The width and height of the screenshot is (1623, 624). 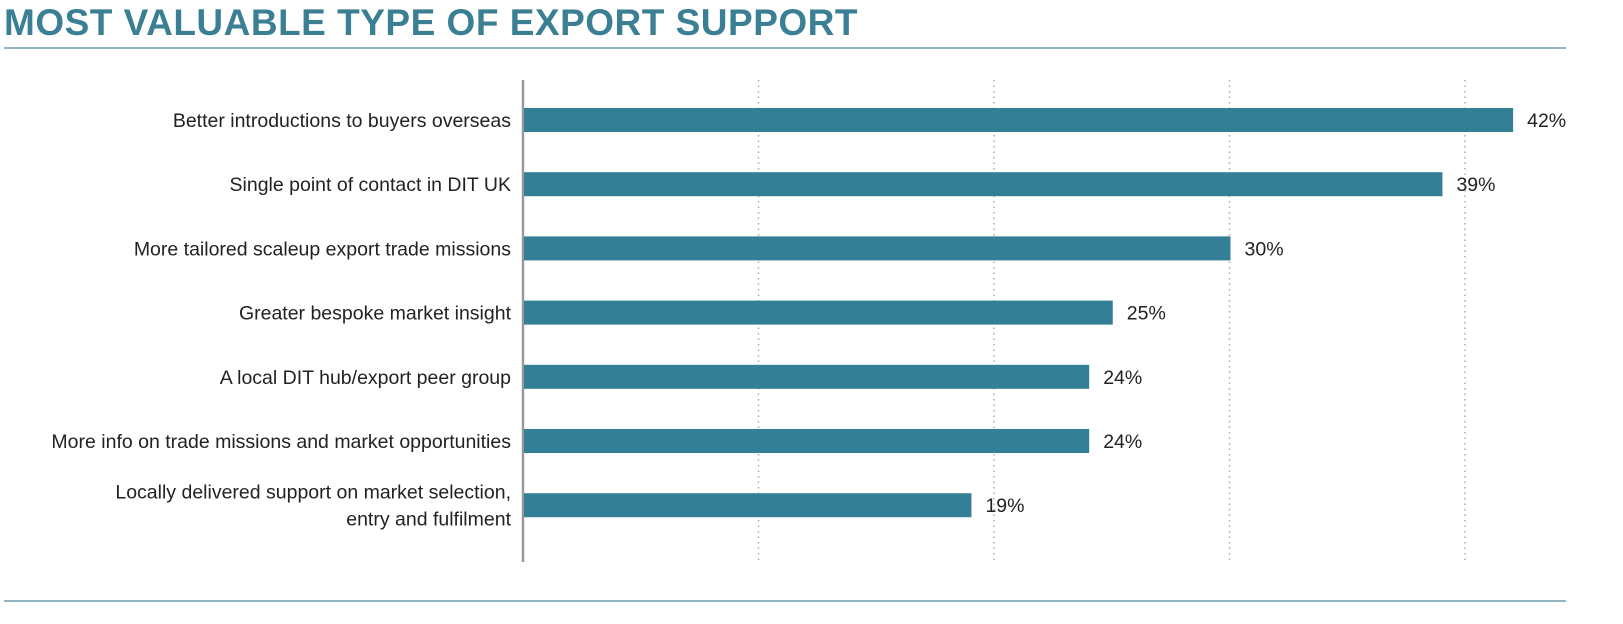 What do you see at coordinates (342, 121) in the screenshot?
I see `category-label: Better introductions to buyers overseas` at bounding box center [342, 121].